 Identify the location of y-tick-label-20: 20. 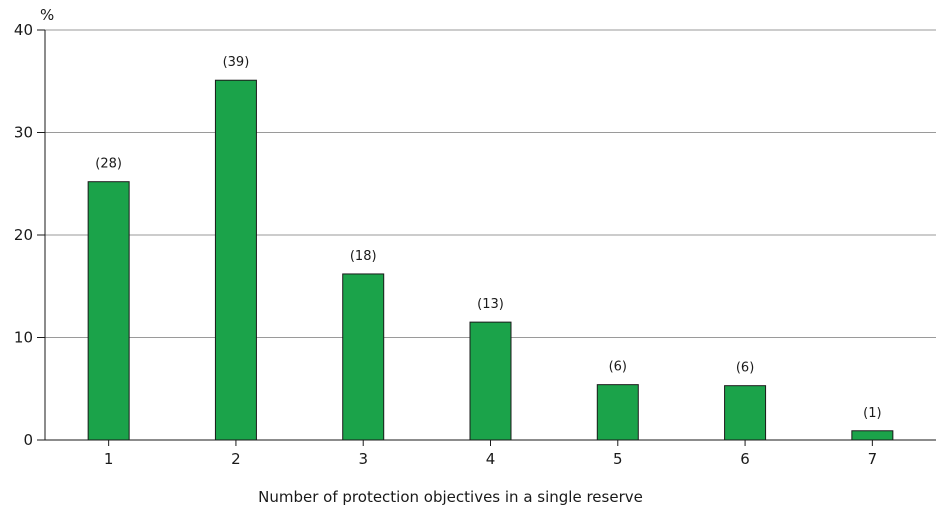
(23, 235).